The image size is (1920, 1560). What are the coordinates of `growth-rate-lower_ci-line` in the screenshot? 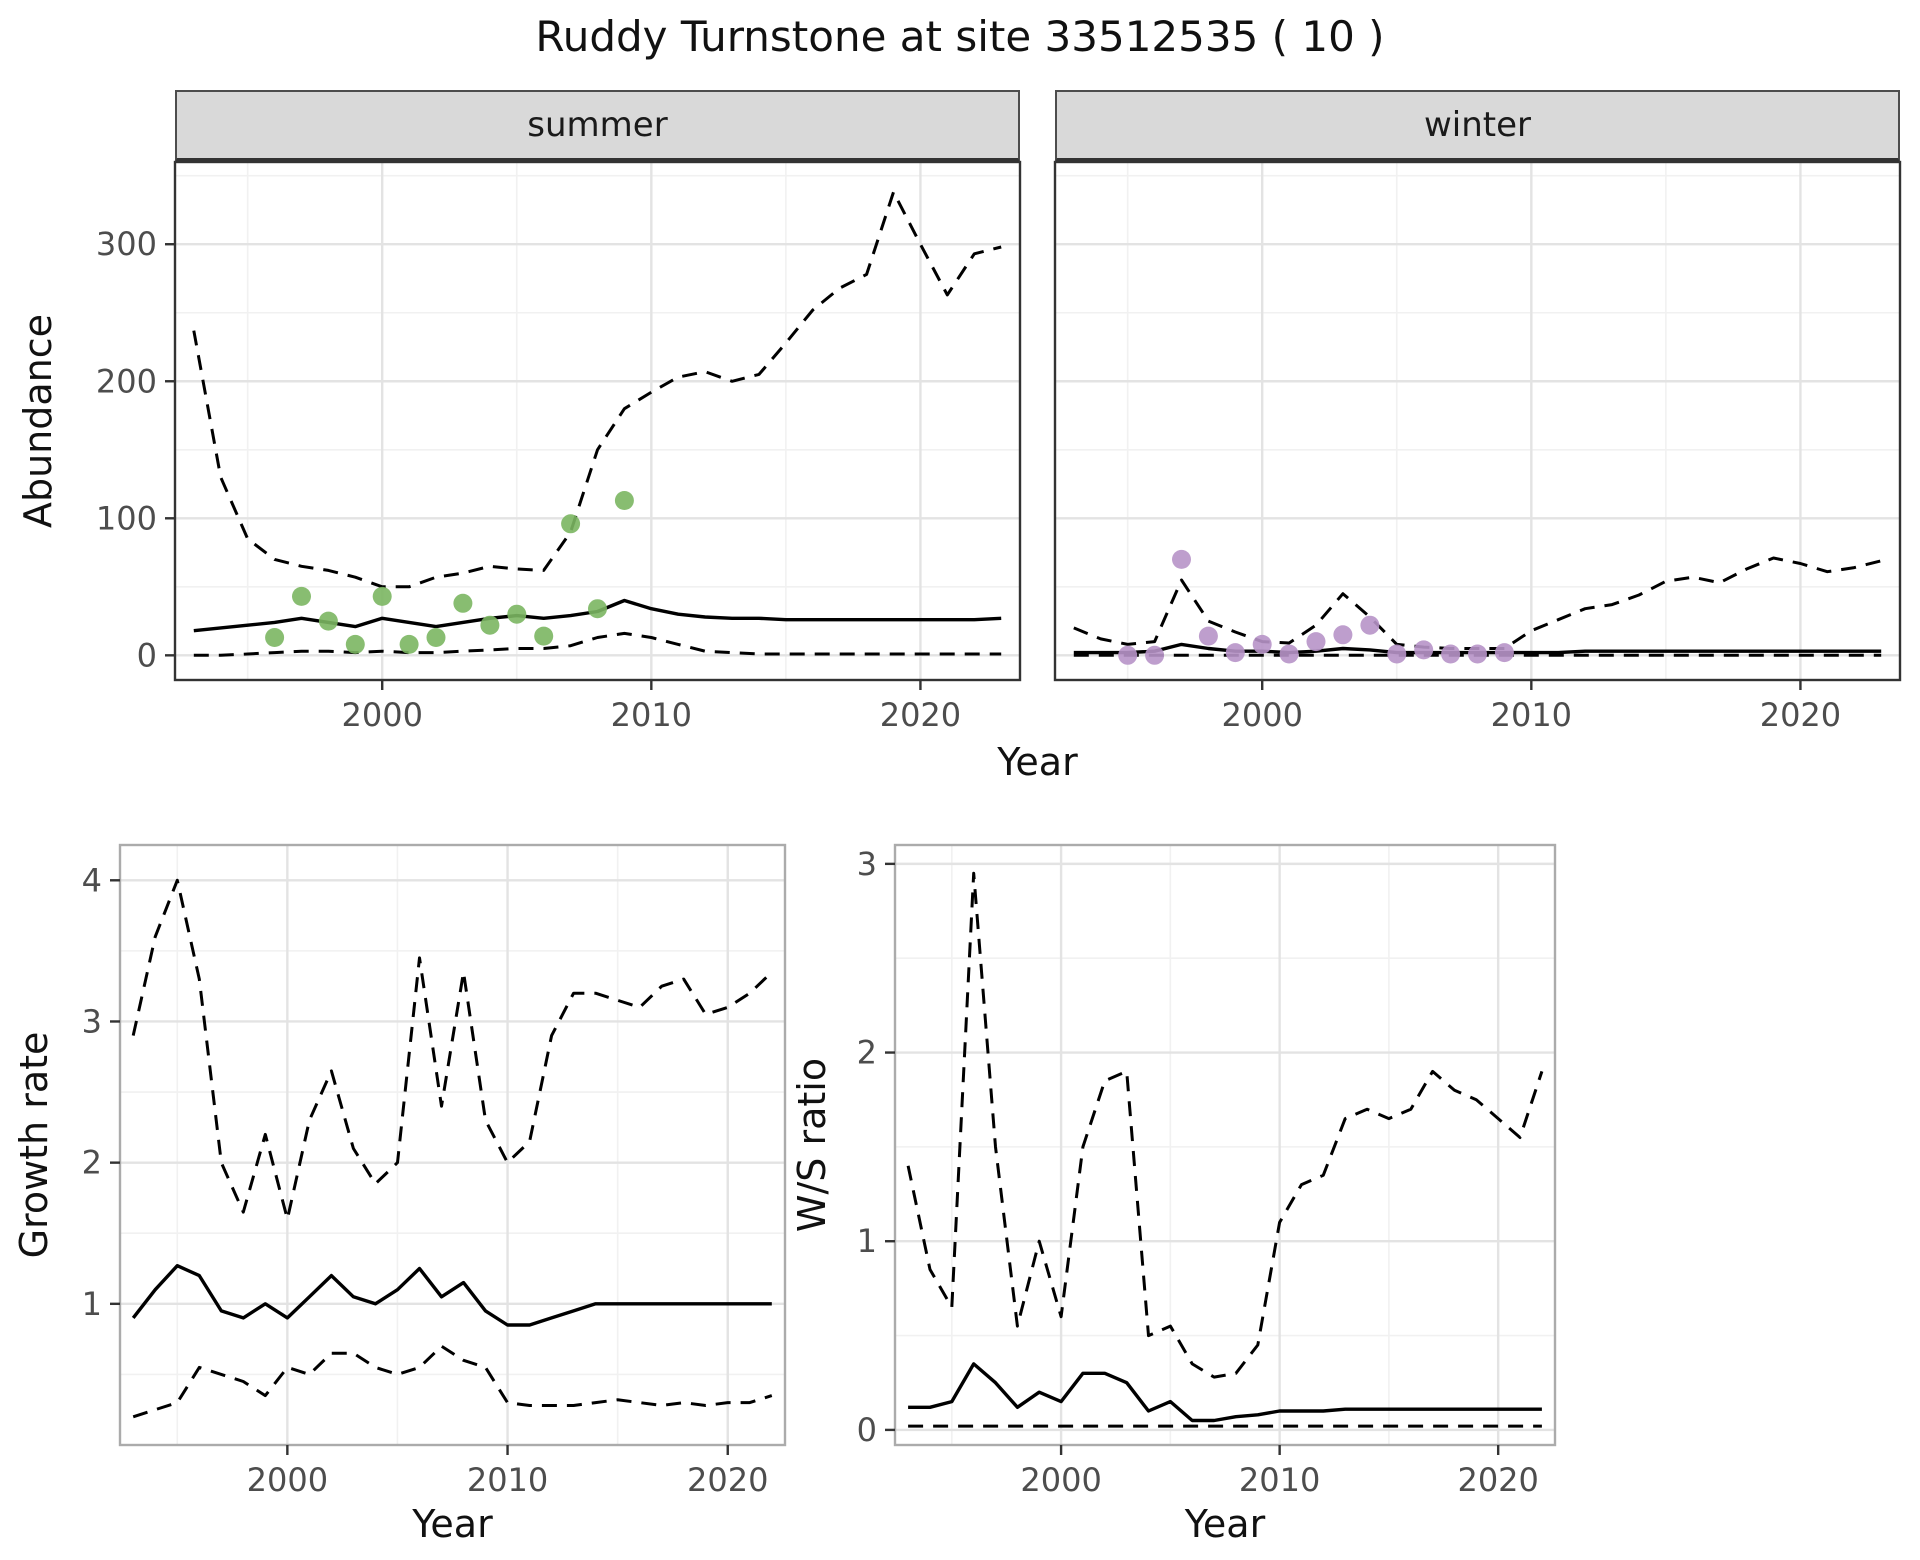 It's located at (452, 1381).